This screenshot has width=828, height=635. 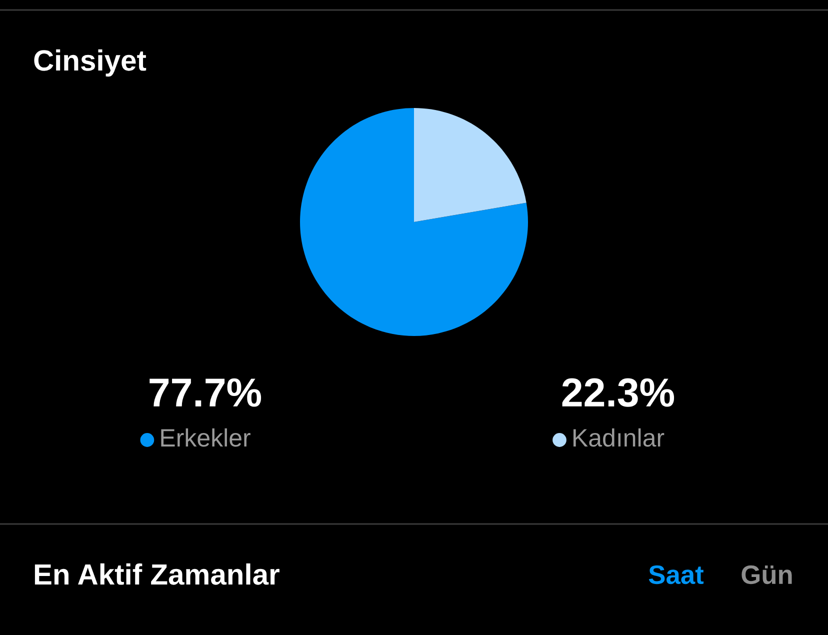 I want to click on text: Gün, so click(x=767, y=574).